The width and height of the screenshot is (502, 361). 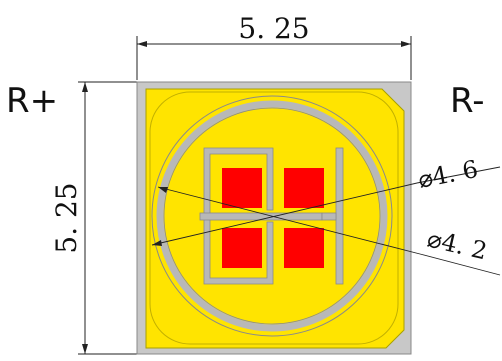 I want to click on width-label: 5. 25, so click(x=273, y=28).